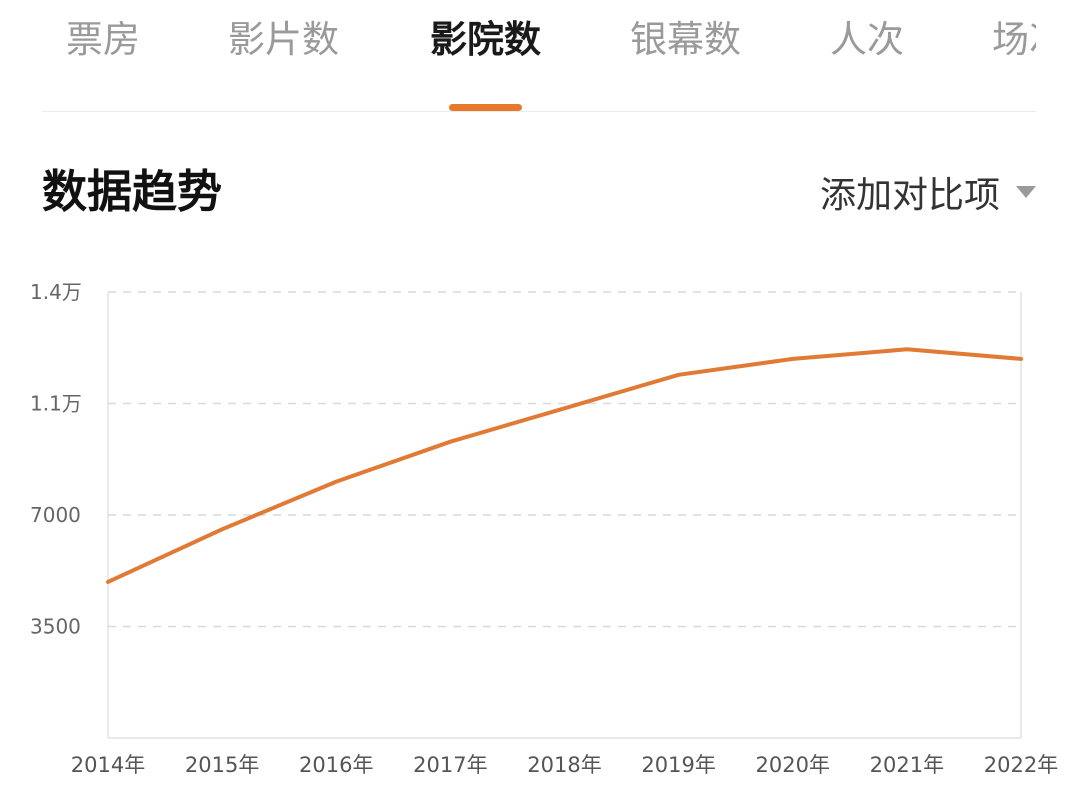  I want to click on tab-attendance: 人次, so click(867, 39).